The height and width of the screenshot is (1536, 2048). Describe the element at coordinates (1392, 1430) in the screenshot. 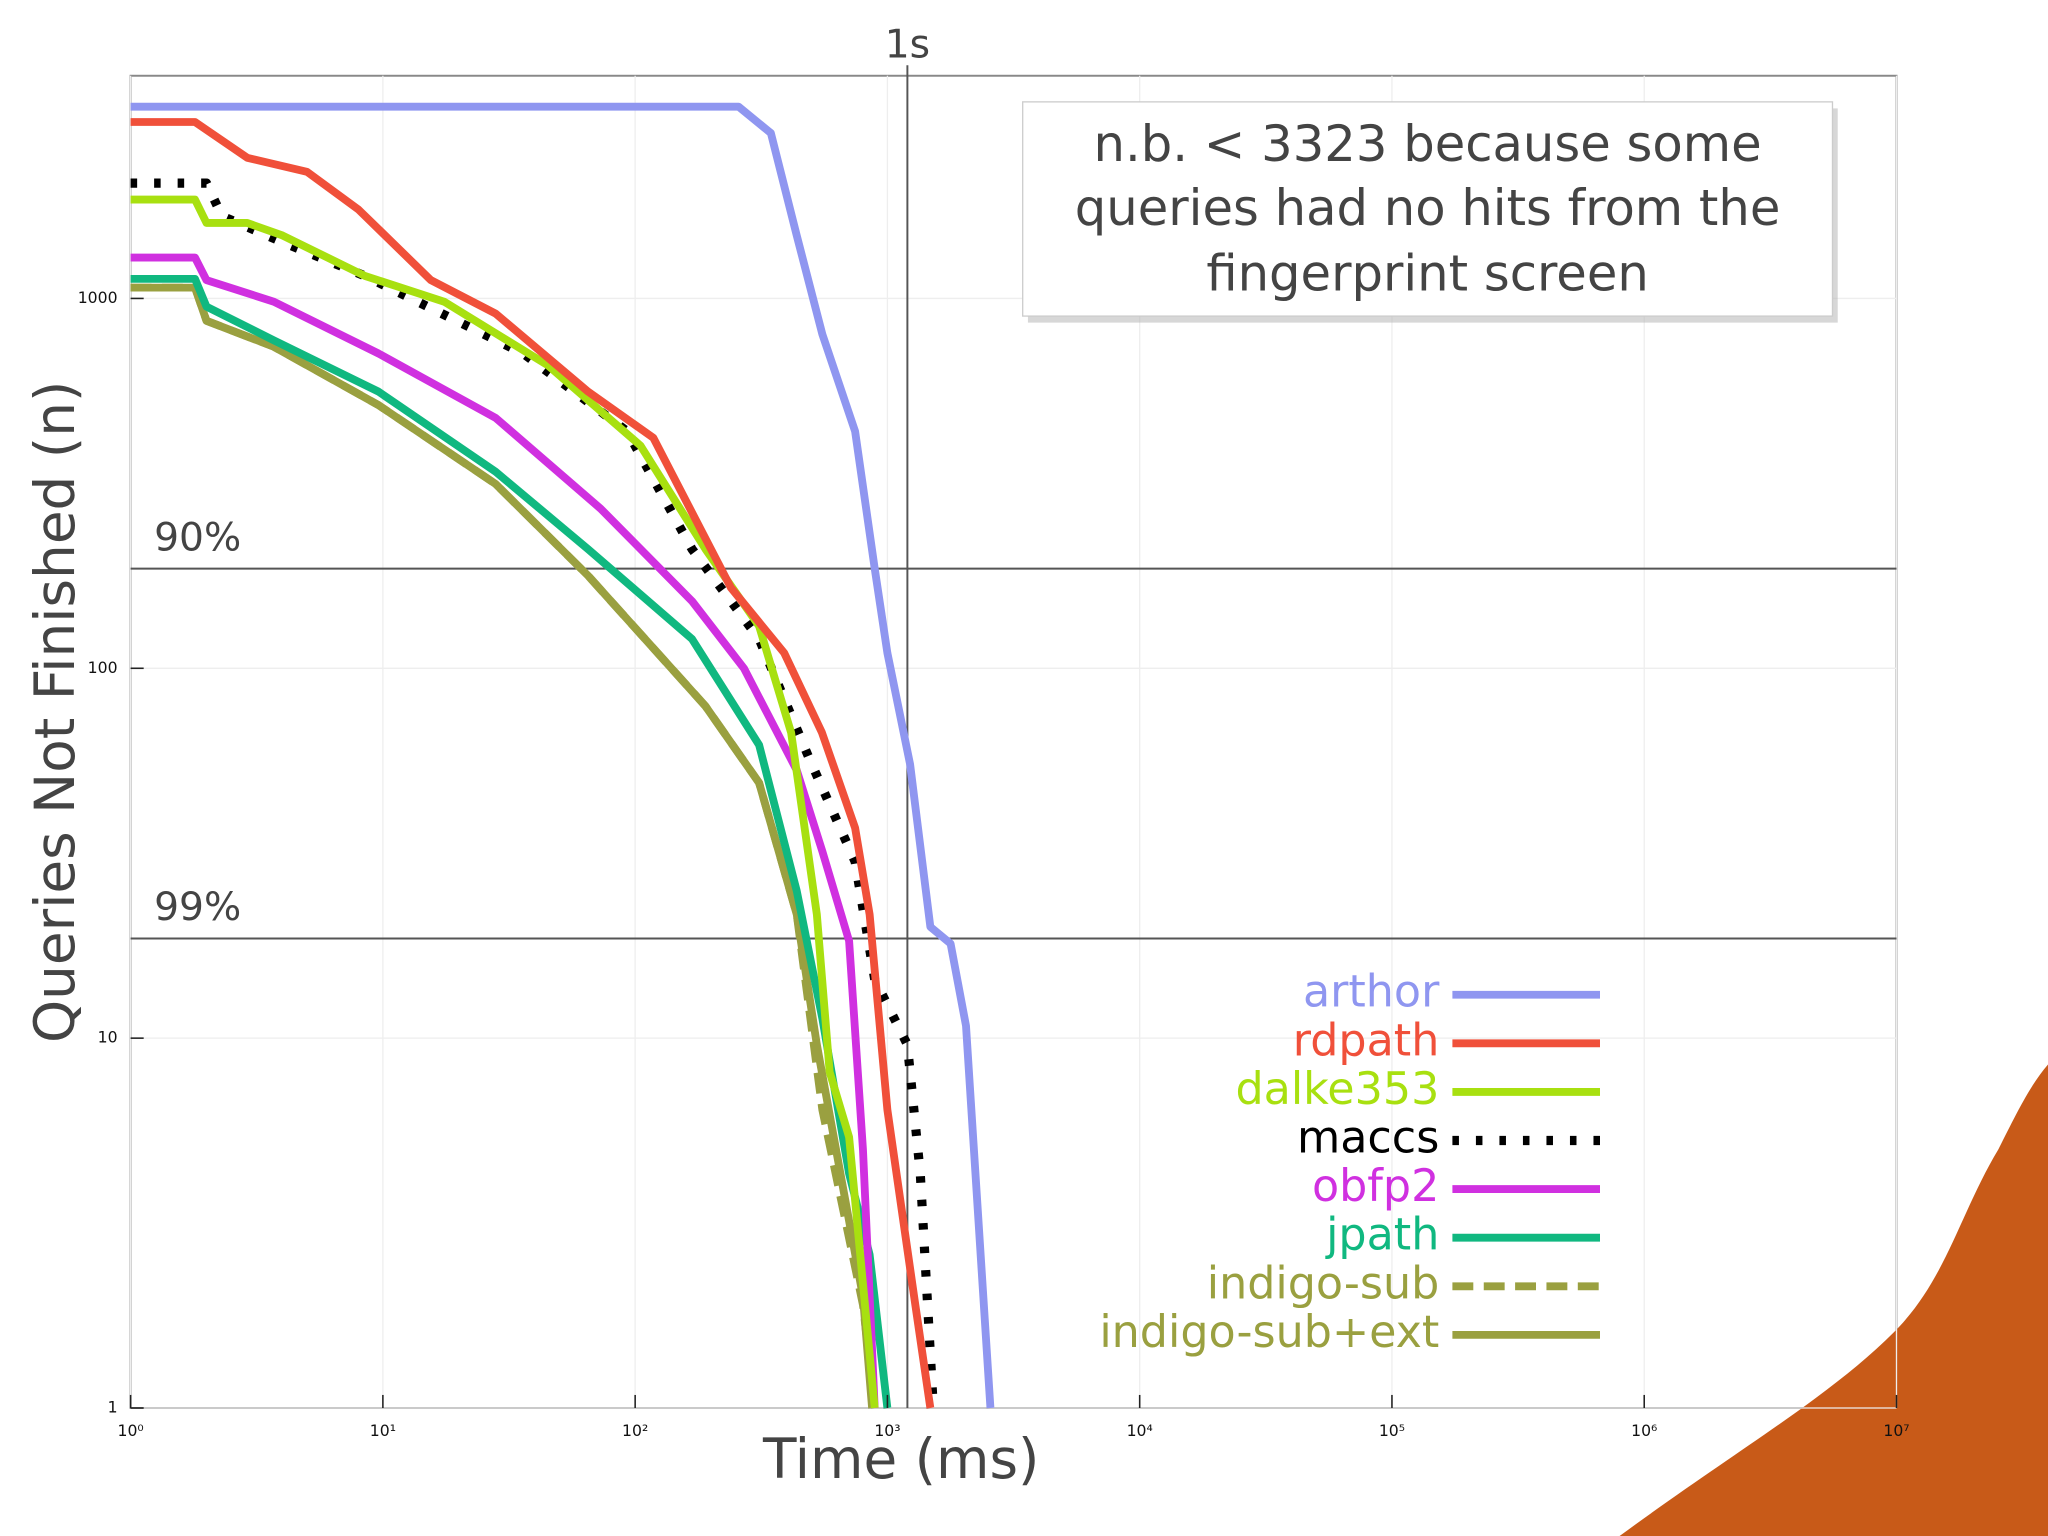

I see `x-tick-label: 10⁵` at that location.